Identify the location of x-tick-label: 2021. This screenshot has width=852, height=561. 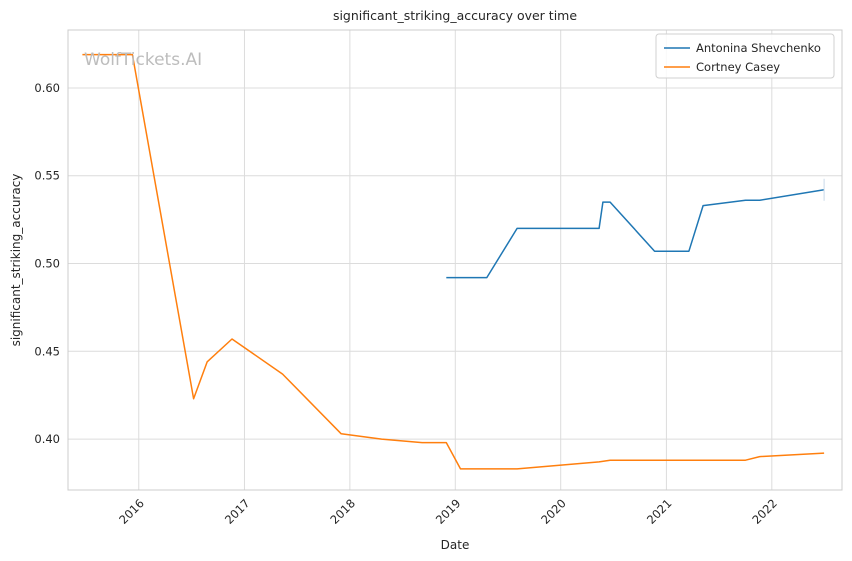
(659, 511).